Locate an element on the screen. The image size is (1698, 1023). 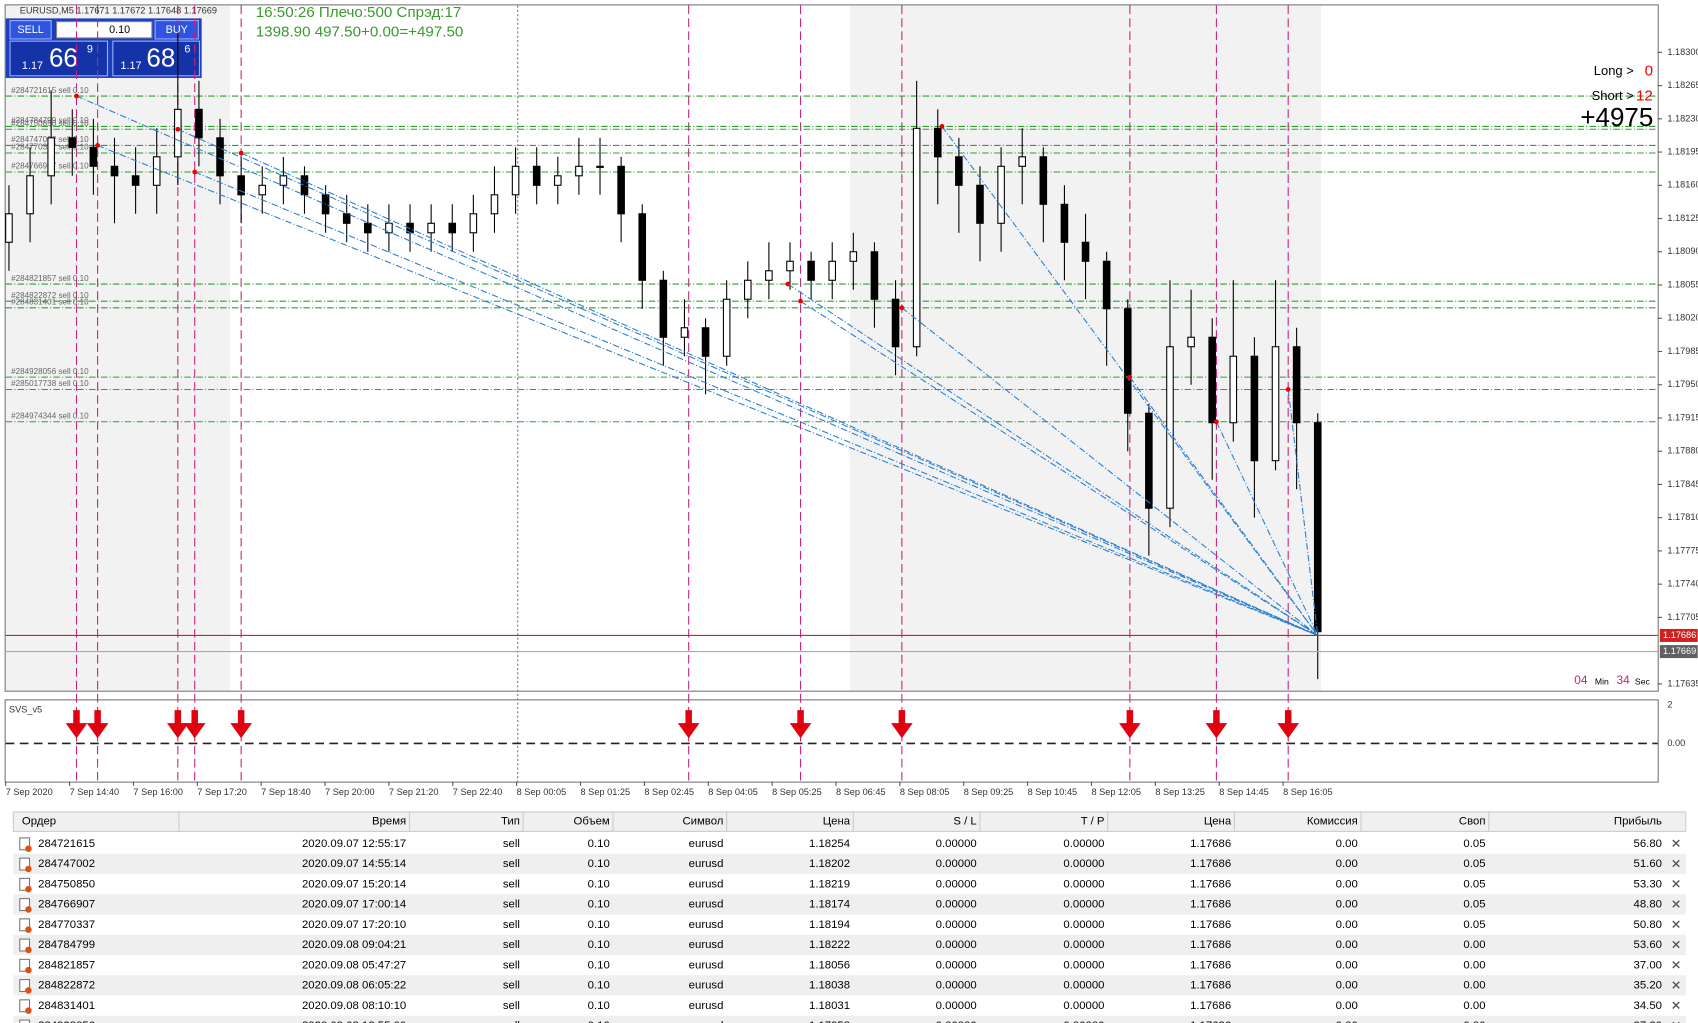
table-cell: 284928056 is located at coordinates (66, 1021).